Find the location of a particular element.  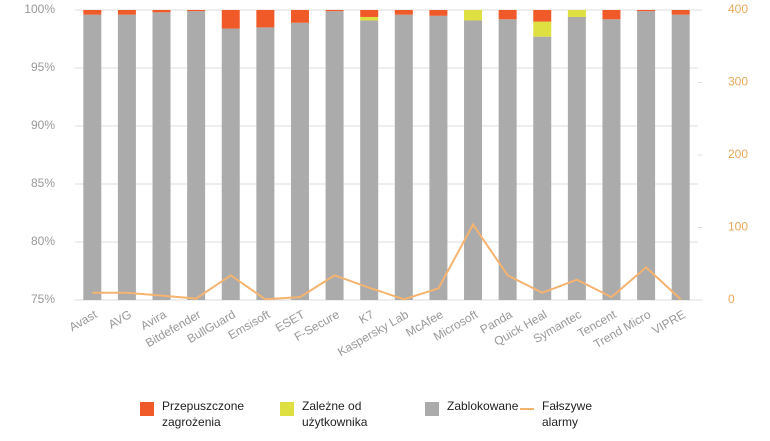

y-tick-label: 90% is located at coordinates (43, 125).